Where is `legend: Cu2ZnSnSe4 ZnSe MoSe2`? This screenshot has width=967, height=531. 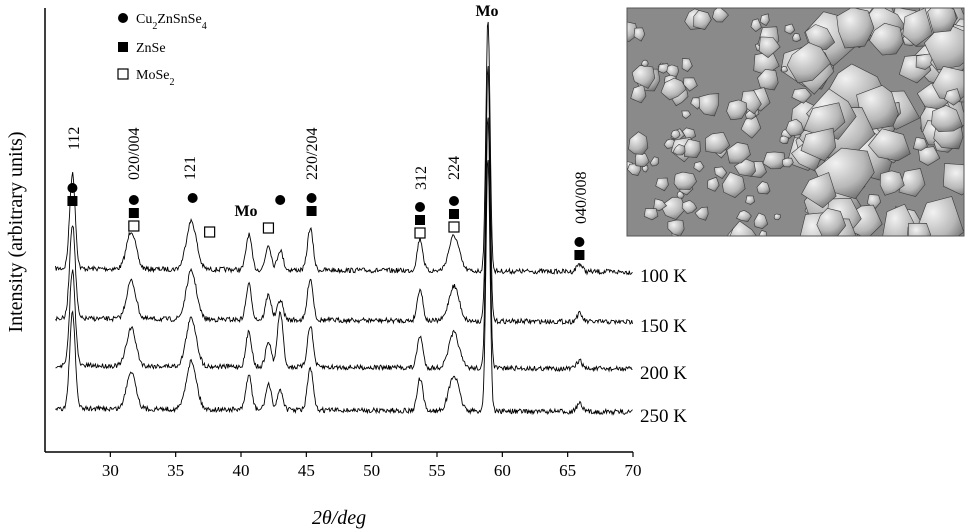 legend: Cu2ZnSnSe4 ZnSe MoSe2 is located at coordinates (162, 50).